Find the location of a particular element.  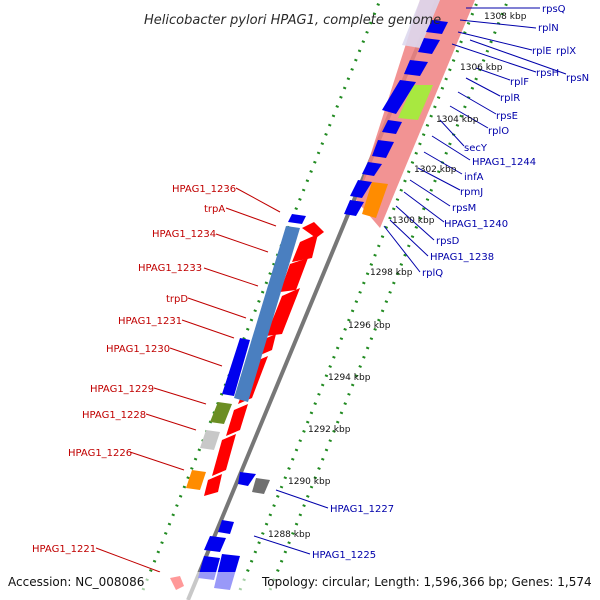

gene-label: rpsM is located at coordinates (464, 208).